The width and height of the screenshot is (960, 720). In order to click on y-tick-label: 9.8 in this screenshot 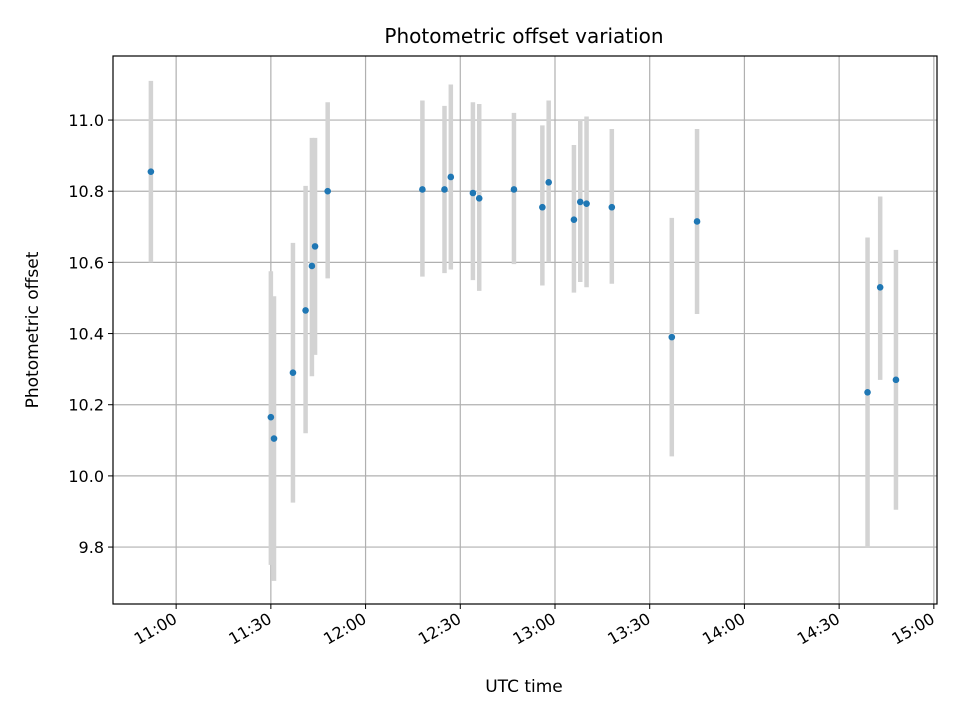, I will do `click(91, 547)`.